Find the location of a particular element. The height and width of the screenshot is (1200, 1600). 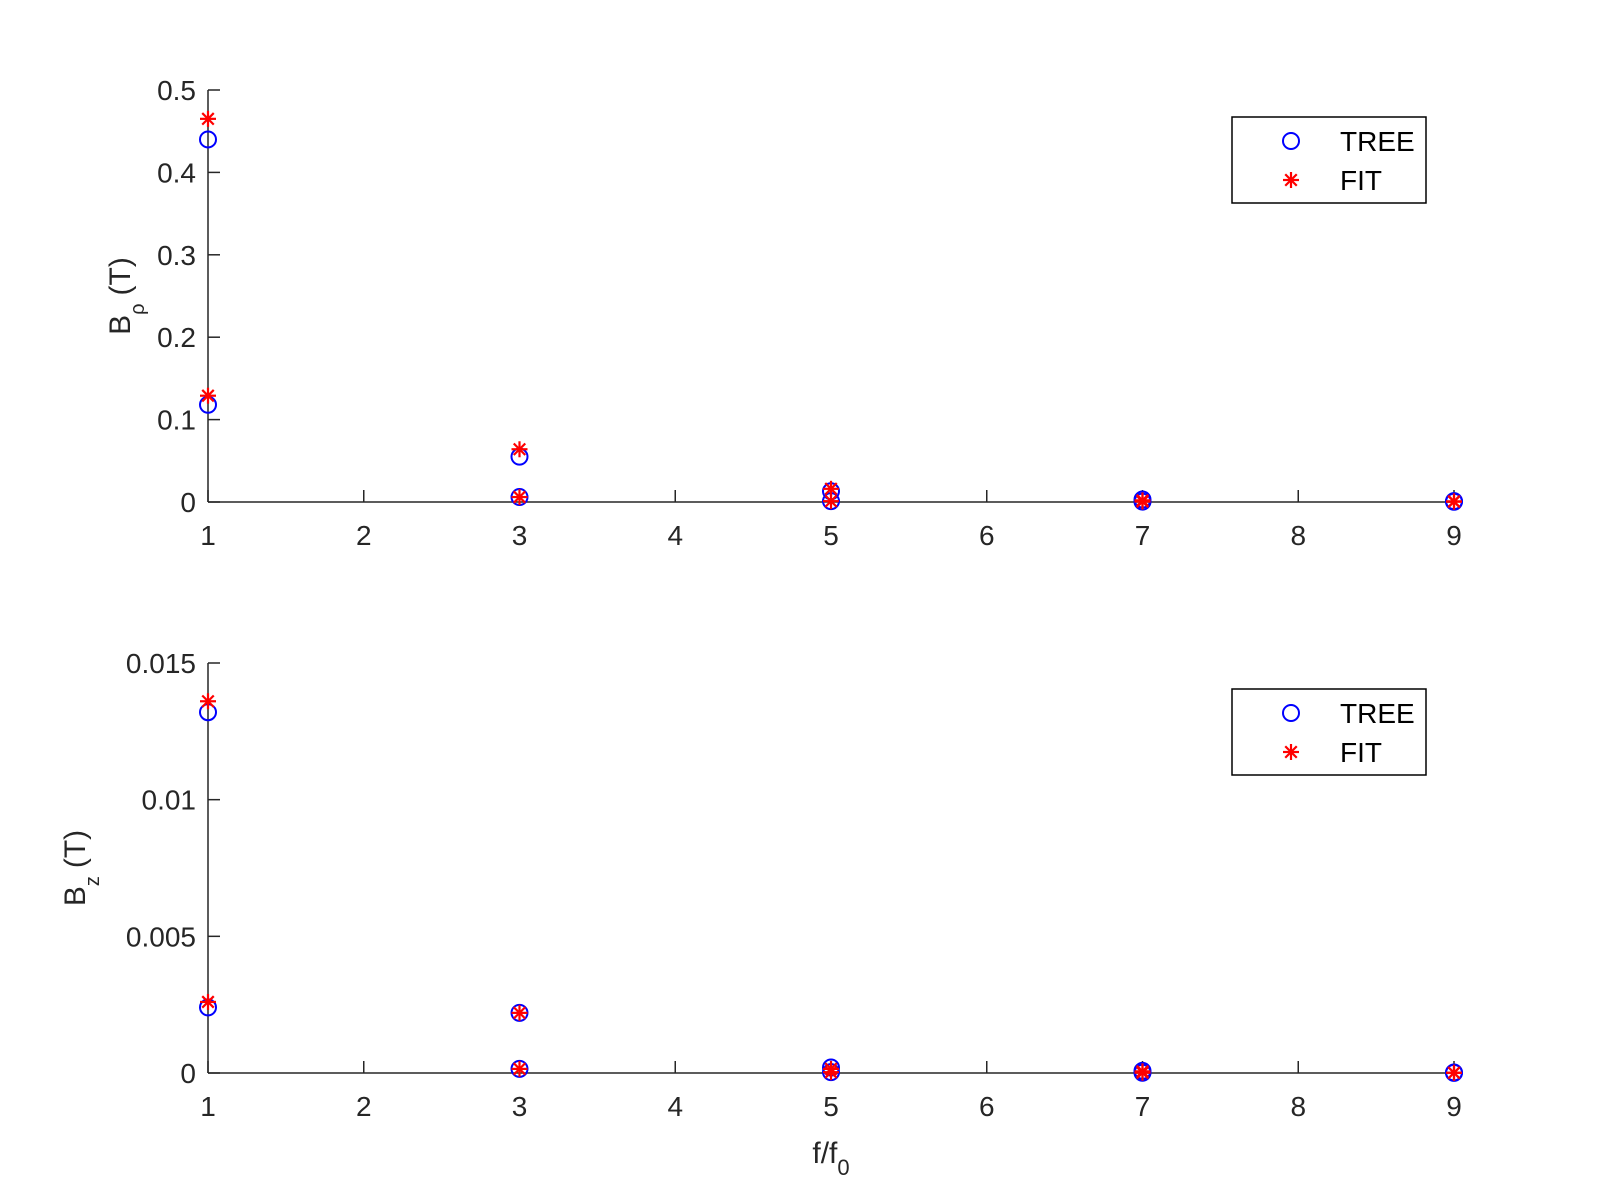

y-axis-label: Bρ(T) is located at coordinates (126, 296).